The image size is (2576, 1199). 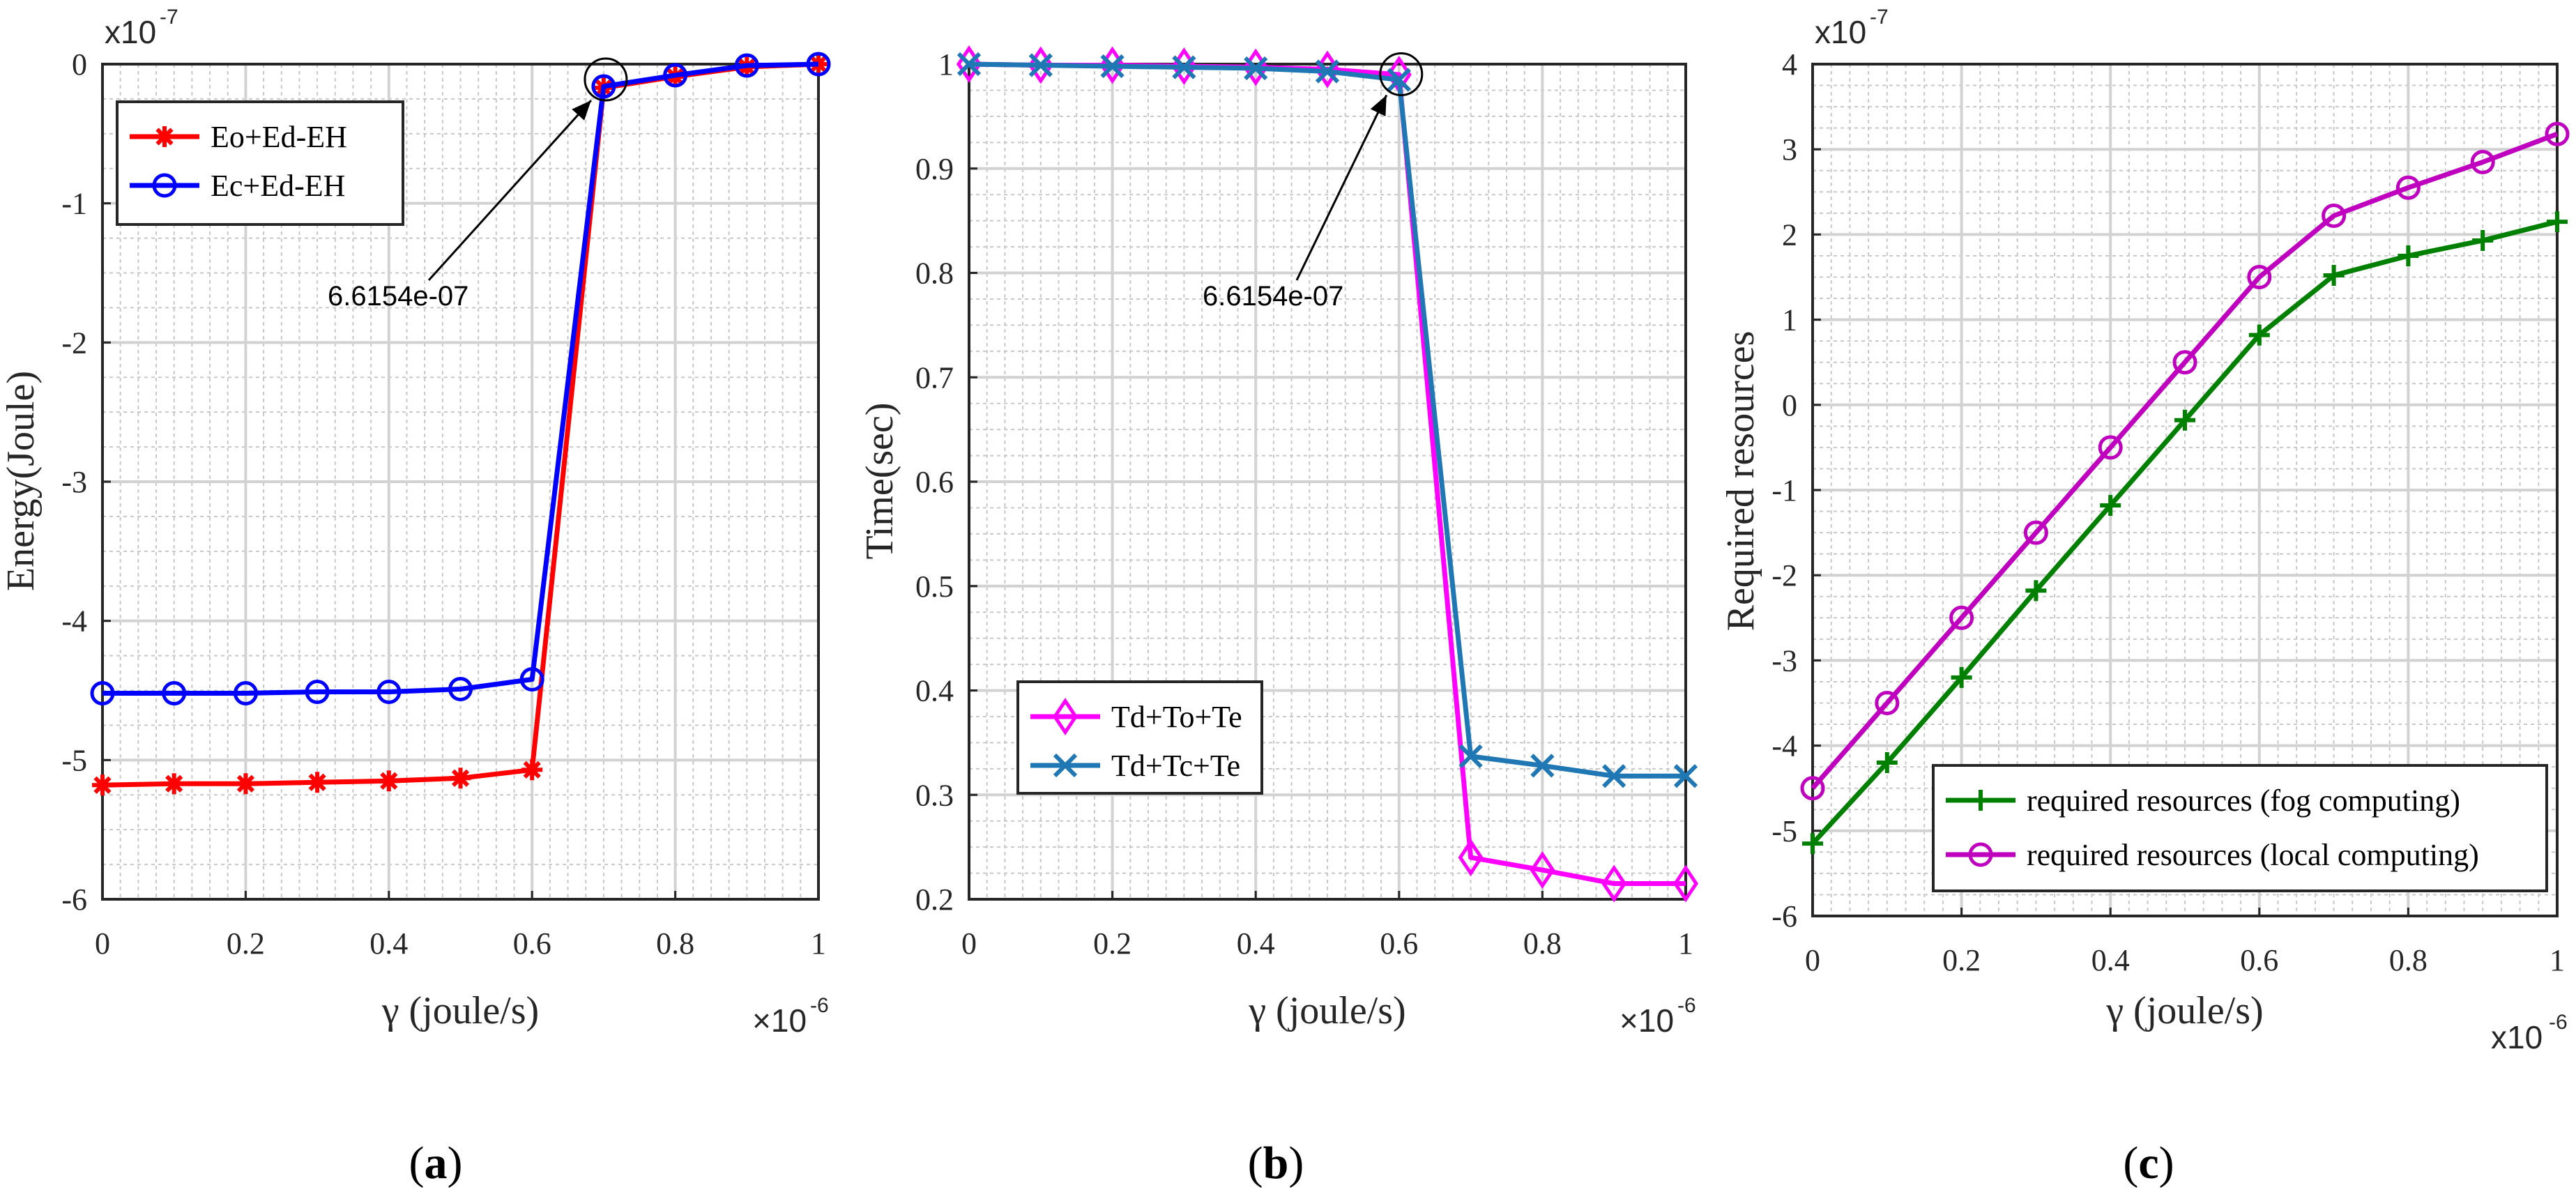 I want to click on panel-caption: (a), so click(x=436, y=1163).